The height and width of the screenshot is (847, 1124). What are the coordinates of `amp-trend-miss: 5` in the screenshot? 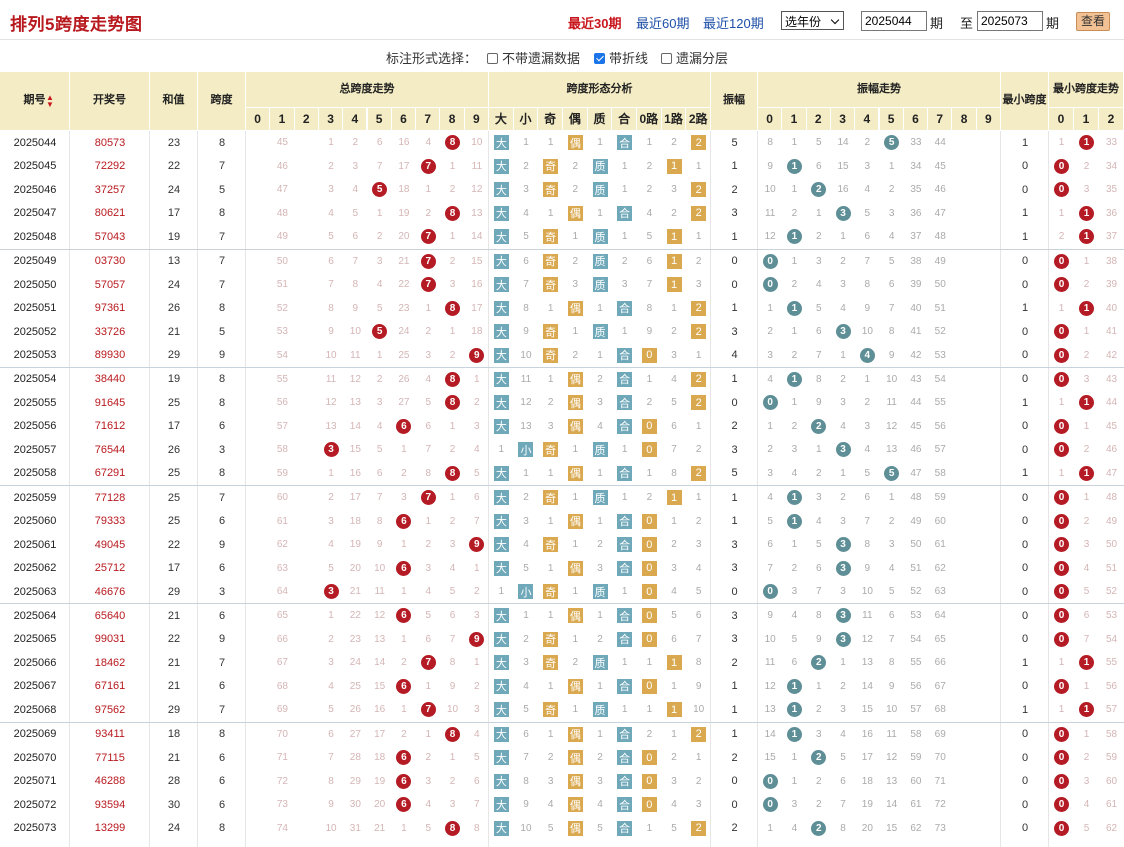 It's located at (843, 758).